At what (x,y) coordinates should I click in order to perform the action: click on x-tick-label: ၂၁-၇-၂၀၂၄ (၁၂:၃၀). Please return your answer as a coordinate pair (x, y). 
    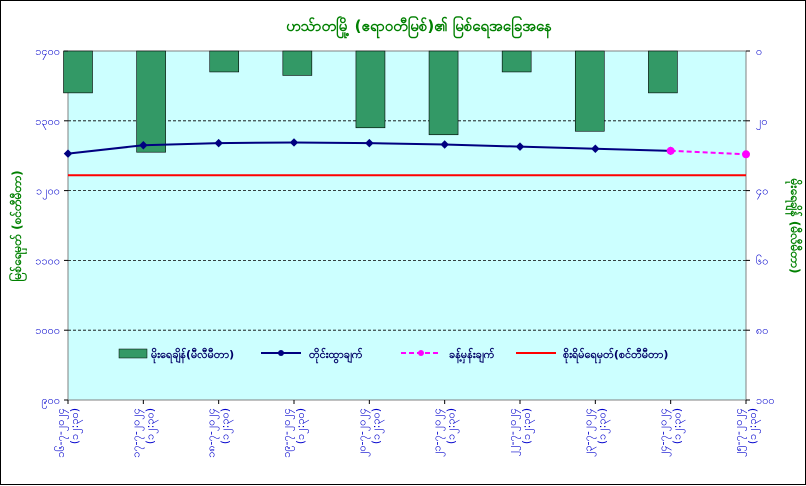
    Looking at the image, I should click on (445, 432).